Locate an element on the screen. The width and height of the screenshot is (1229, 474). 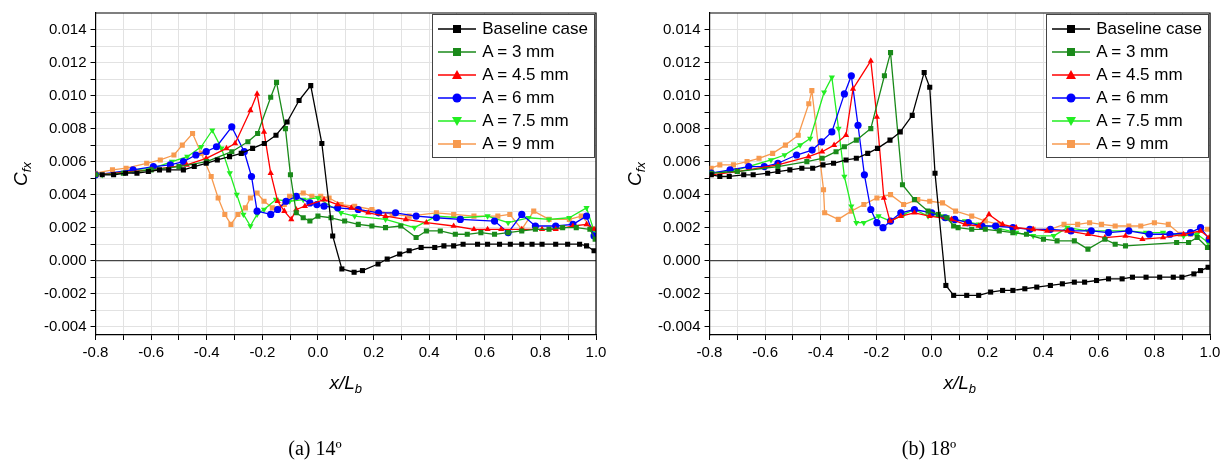
text: (a) 14º is located at coordinates (315, 449).